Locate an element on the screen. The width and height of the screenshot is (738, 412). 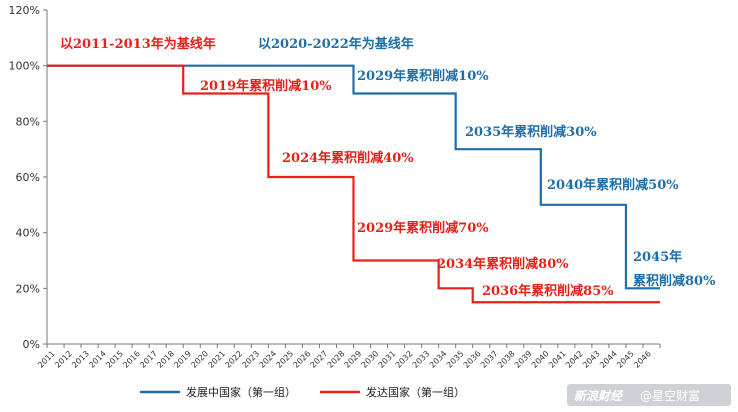
x-tick-label: 2020 is located at coordinates (199, 359).